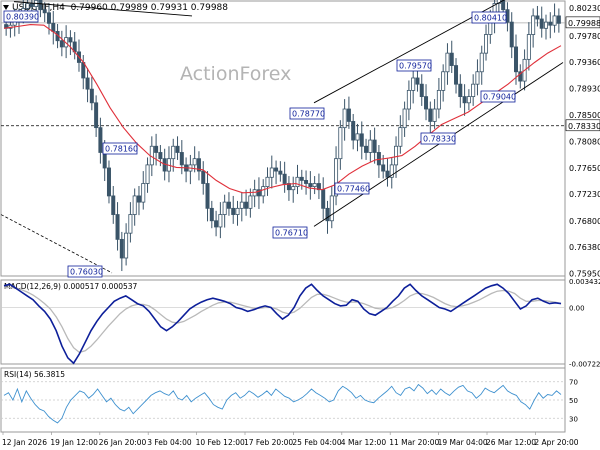  I want to click on swing-label: 0.80410, so click(490, 18).